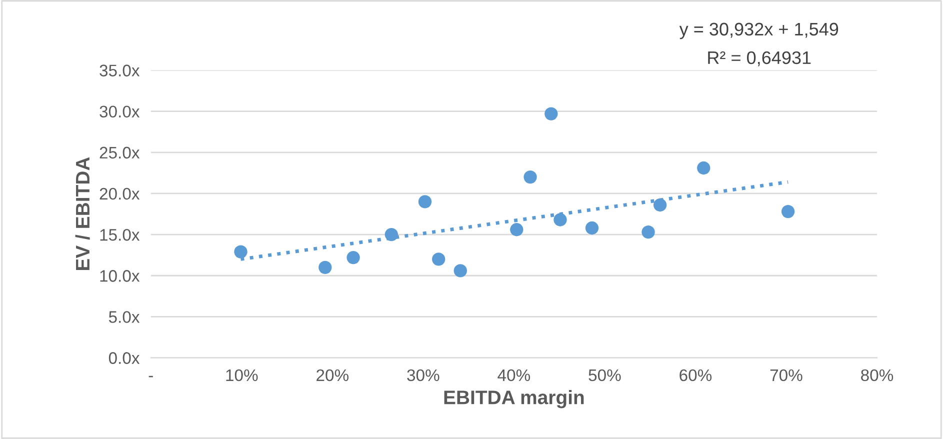 This screenshot has width=943, height=439. Describe the element at coordinates (696, 375) in the screenshot. I see `x-tick-label: 60%` at that location.